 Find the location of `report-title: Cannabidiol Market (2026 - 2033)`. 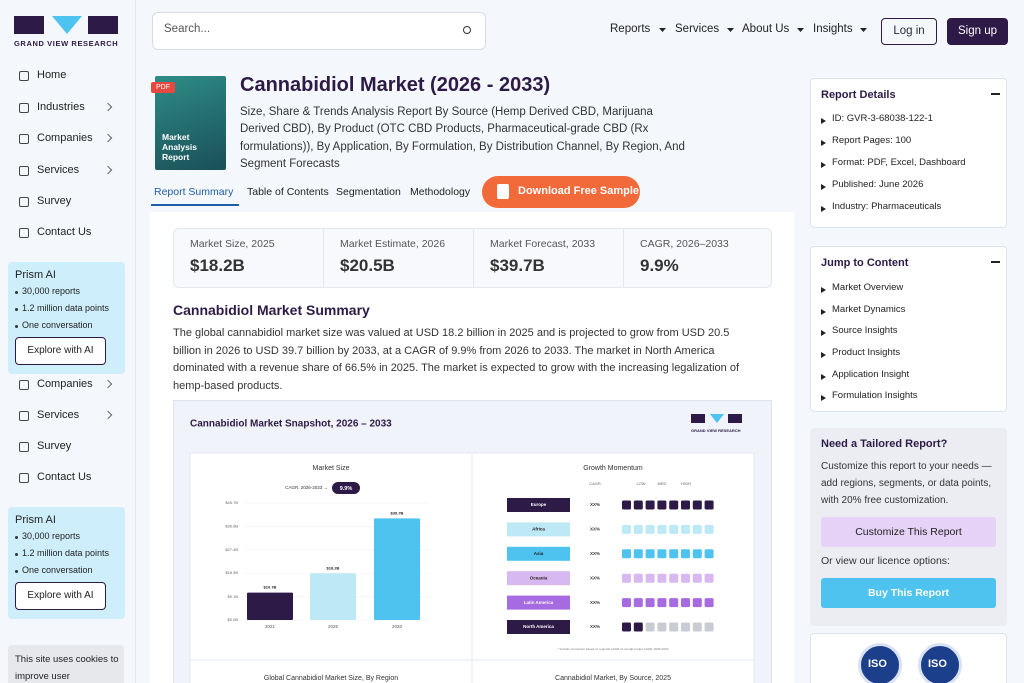

report-title: Cannabidiol Market (2026 - 2033) is located at coordinates (395, 85).